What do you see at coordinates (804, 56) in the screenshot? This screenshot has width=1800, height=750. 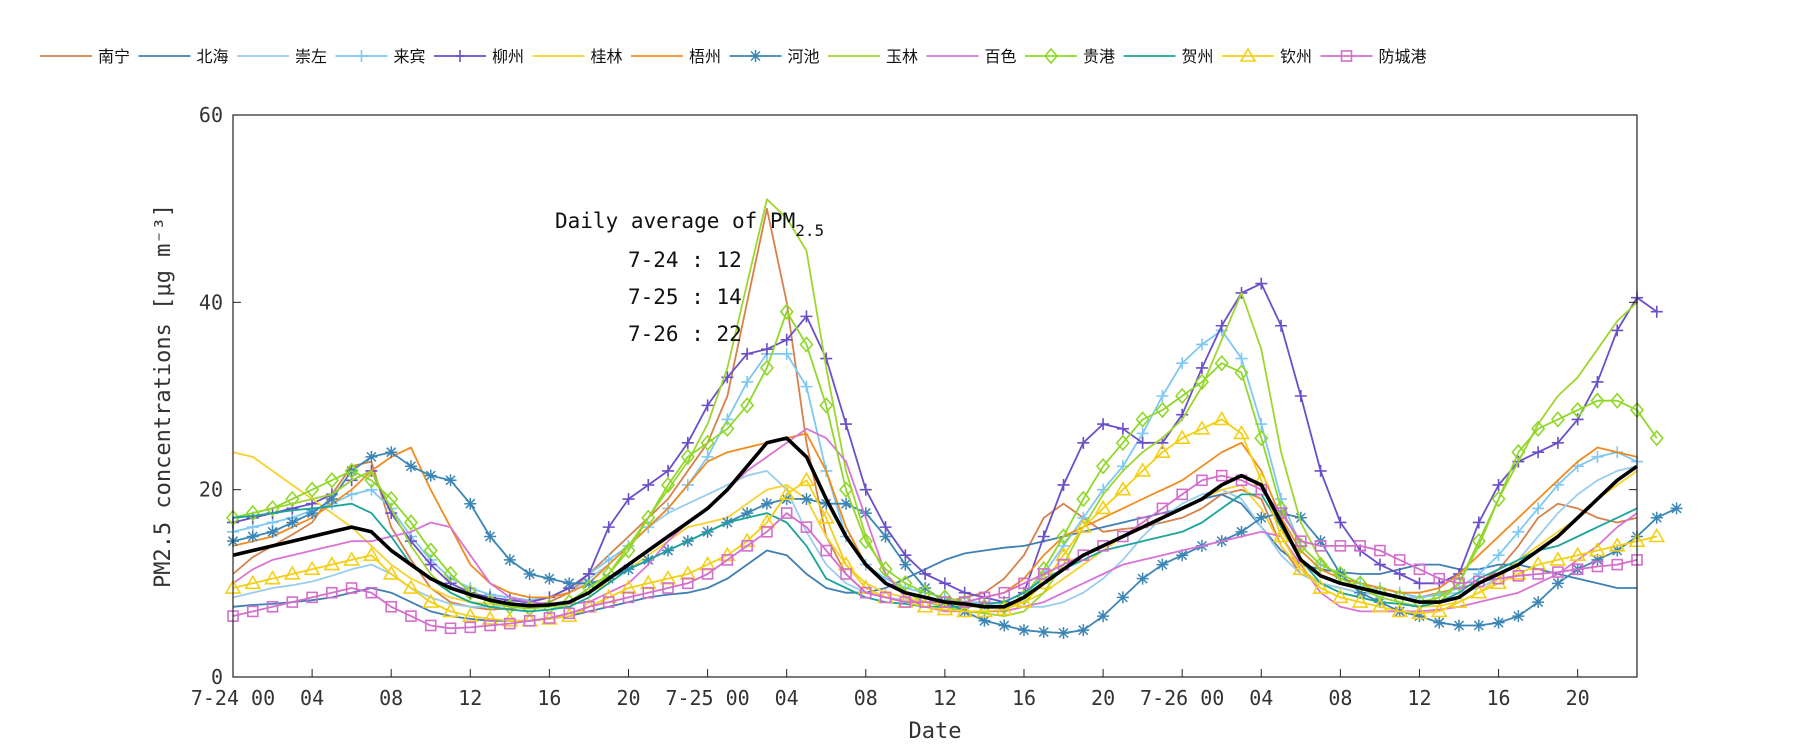 I see `legend-label: 河池` at bounding box center [804, 56].